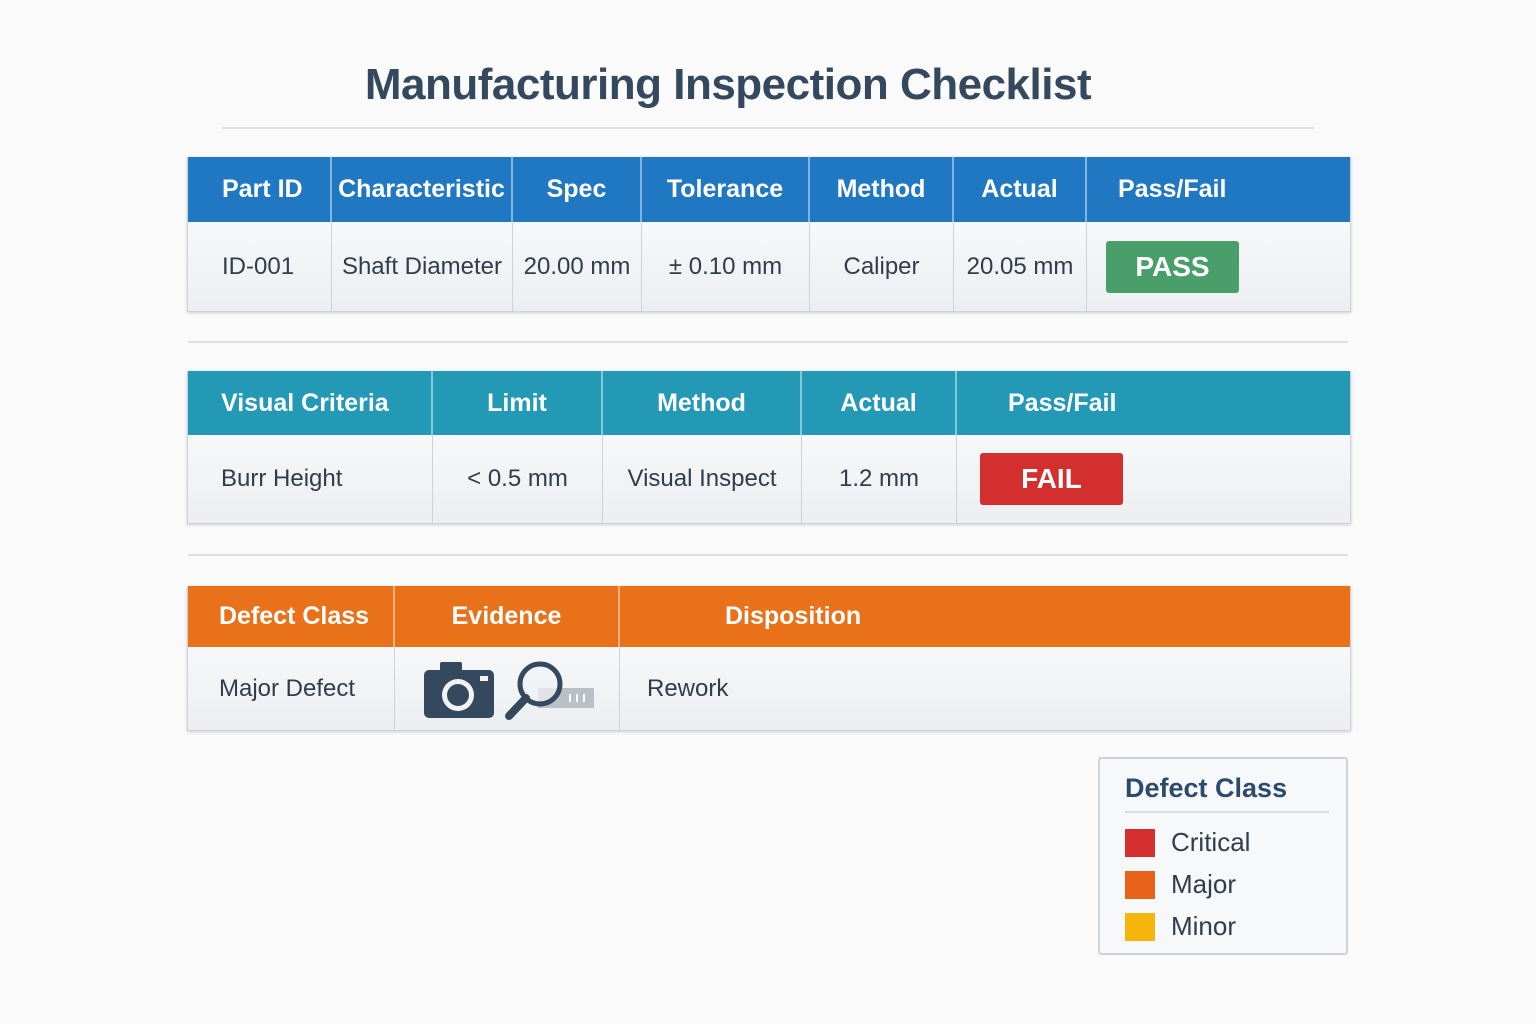  I want to click on legend: Defect Class Critical Major Minor, so click(1223, 856).